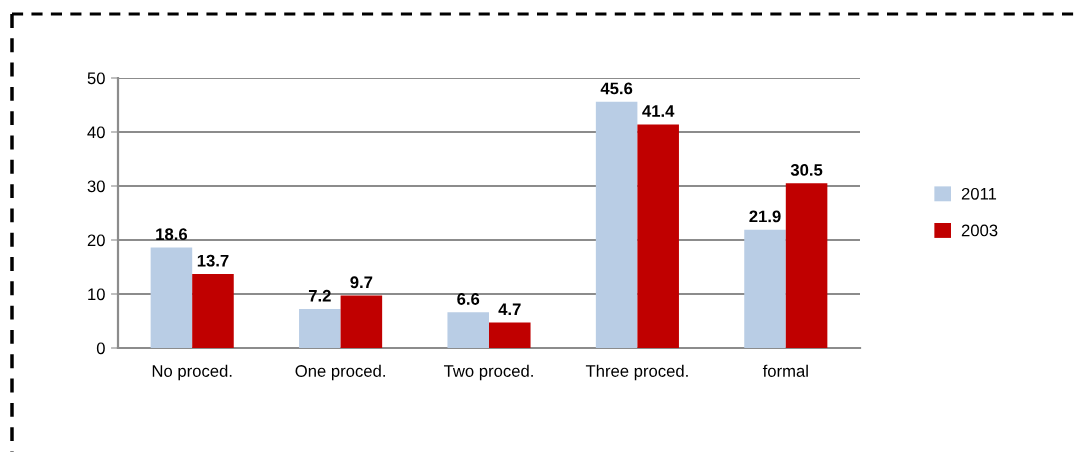  Describe the element at coordinates (96, 132) in the screenshot. I see `y-tick-label: 40` at that location.